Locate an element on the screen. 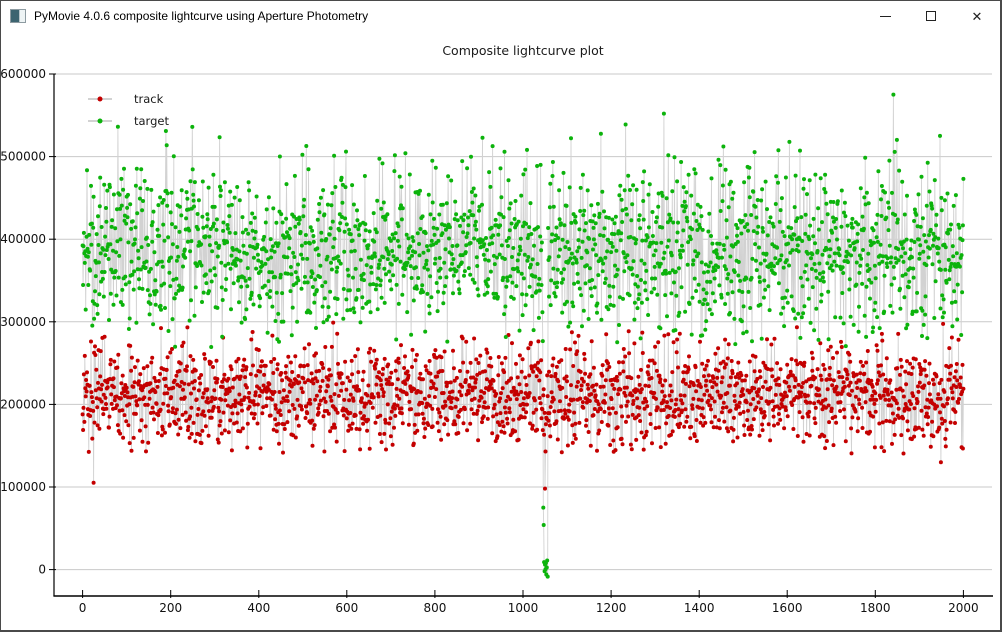 Image resolution: width=1002 pixels, height=632 pixels. maximize-icon is located at coordinates (931, 16).